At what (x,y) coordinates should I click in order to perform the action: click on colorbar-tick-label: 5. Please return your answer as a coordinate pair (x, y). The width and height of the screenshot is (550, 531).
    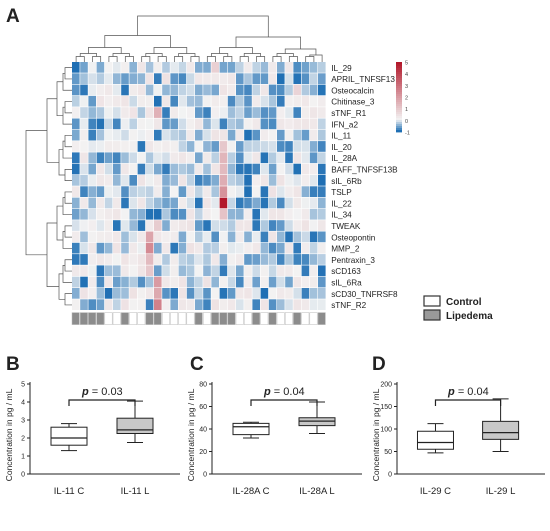
    Looking at the image, I should click on (406, 64).